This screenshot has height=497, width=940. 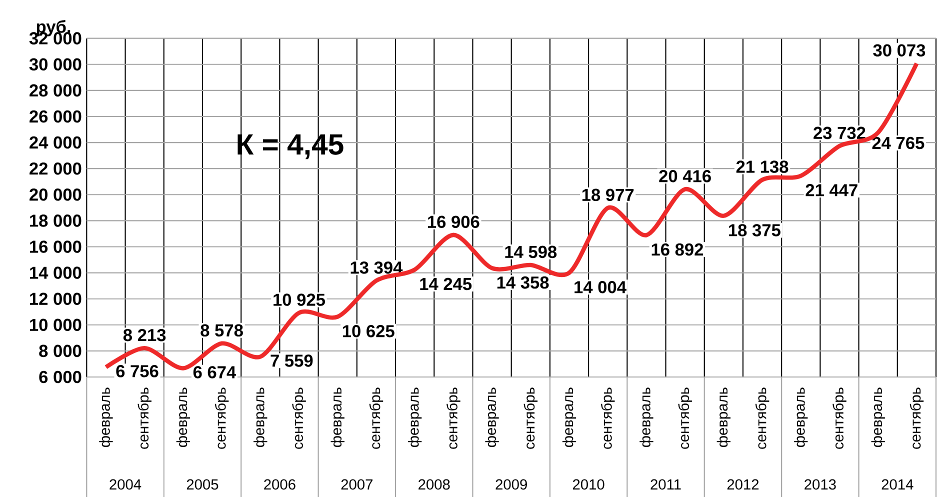 What do you see at coordinates (511, 484) in the screenshot?
I see `text: 2009` at bounding box center [511, 484].